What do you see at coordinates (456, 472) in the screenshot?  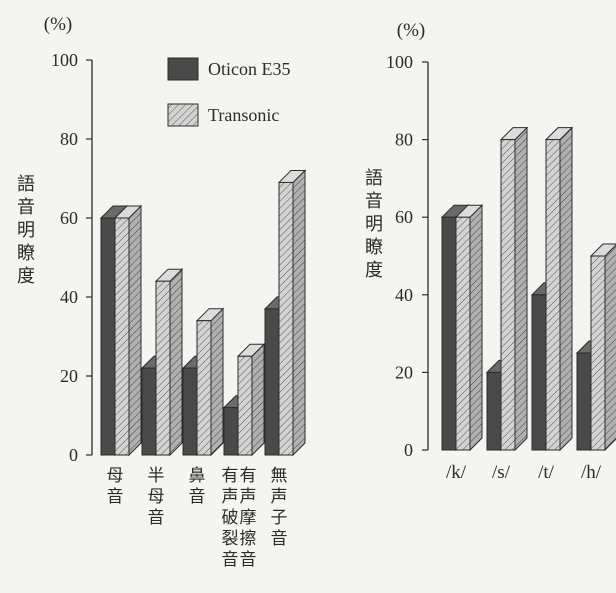 I see `x-tick-label: /k/` at bounding box center [456, 472].